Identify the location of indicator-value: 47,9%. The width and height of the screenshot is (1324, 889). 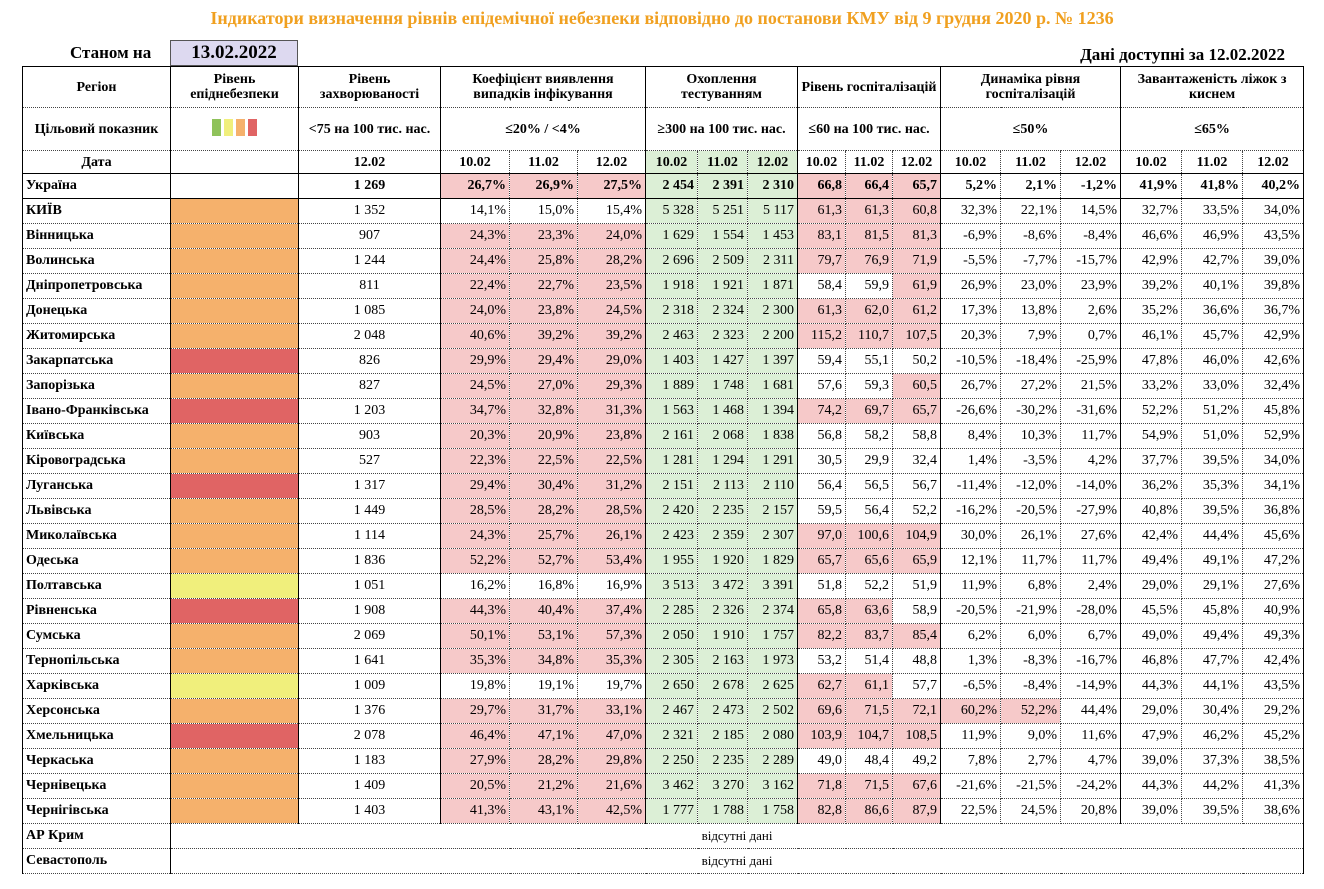
(1151, 736).